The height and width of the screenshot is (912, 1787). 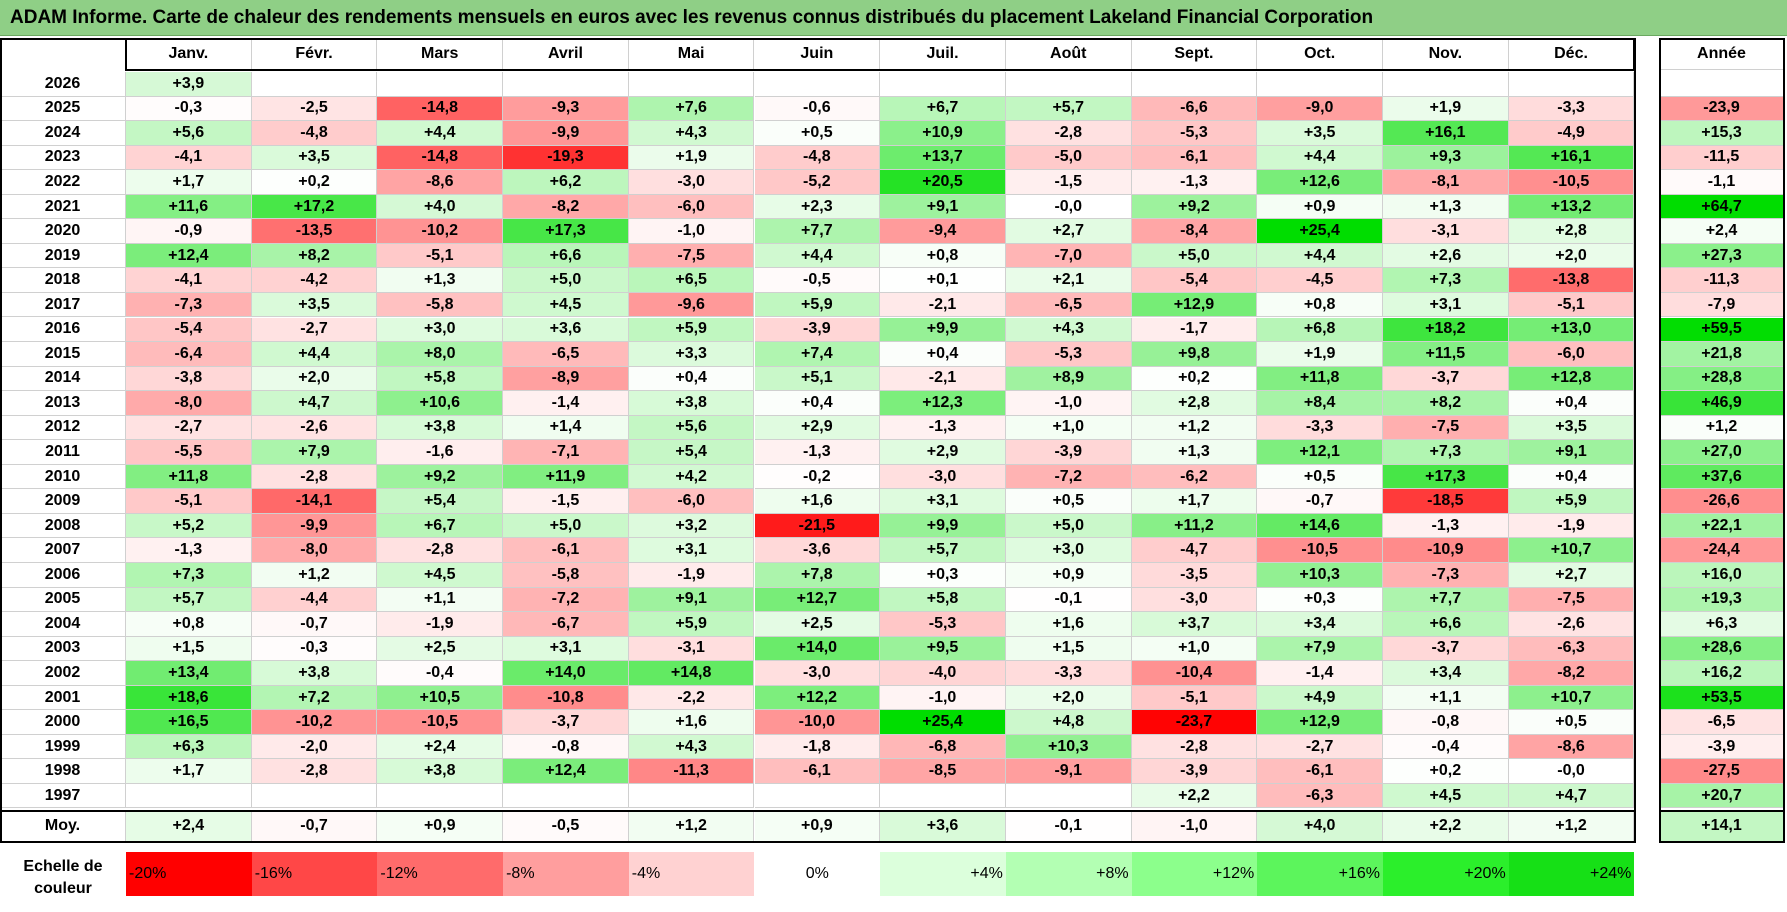 What do you see at coordinates (440, 109) in the screenshot?
I see `heatmap-cell: -14,8` at bounding box center [440, 109].